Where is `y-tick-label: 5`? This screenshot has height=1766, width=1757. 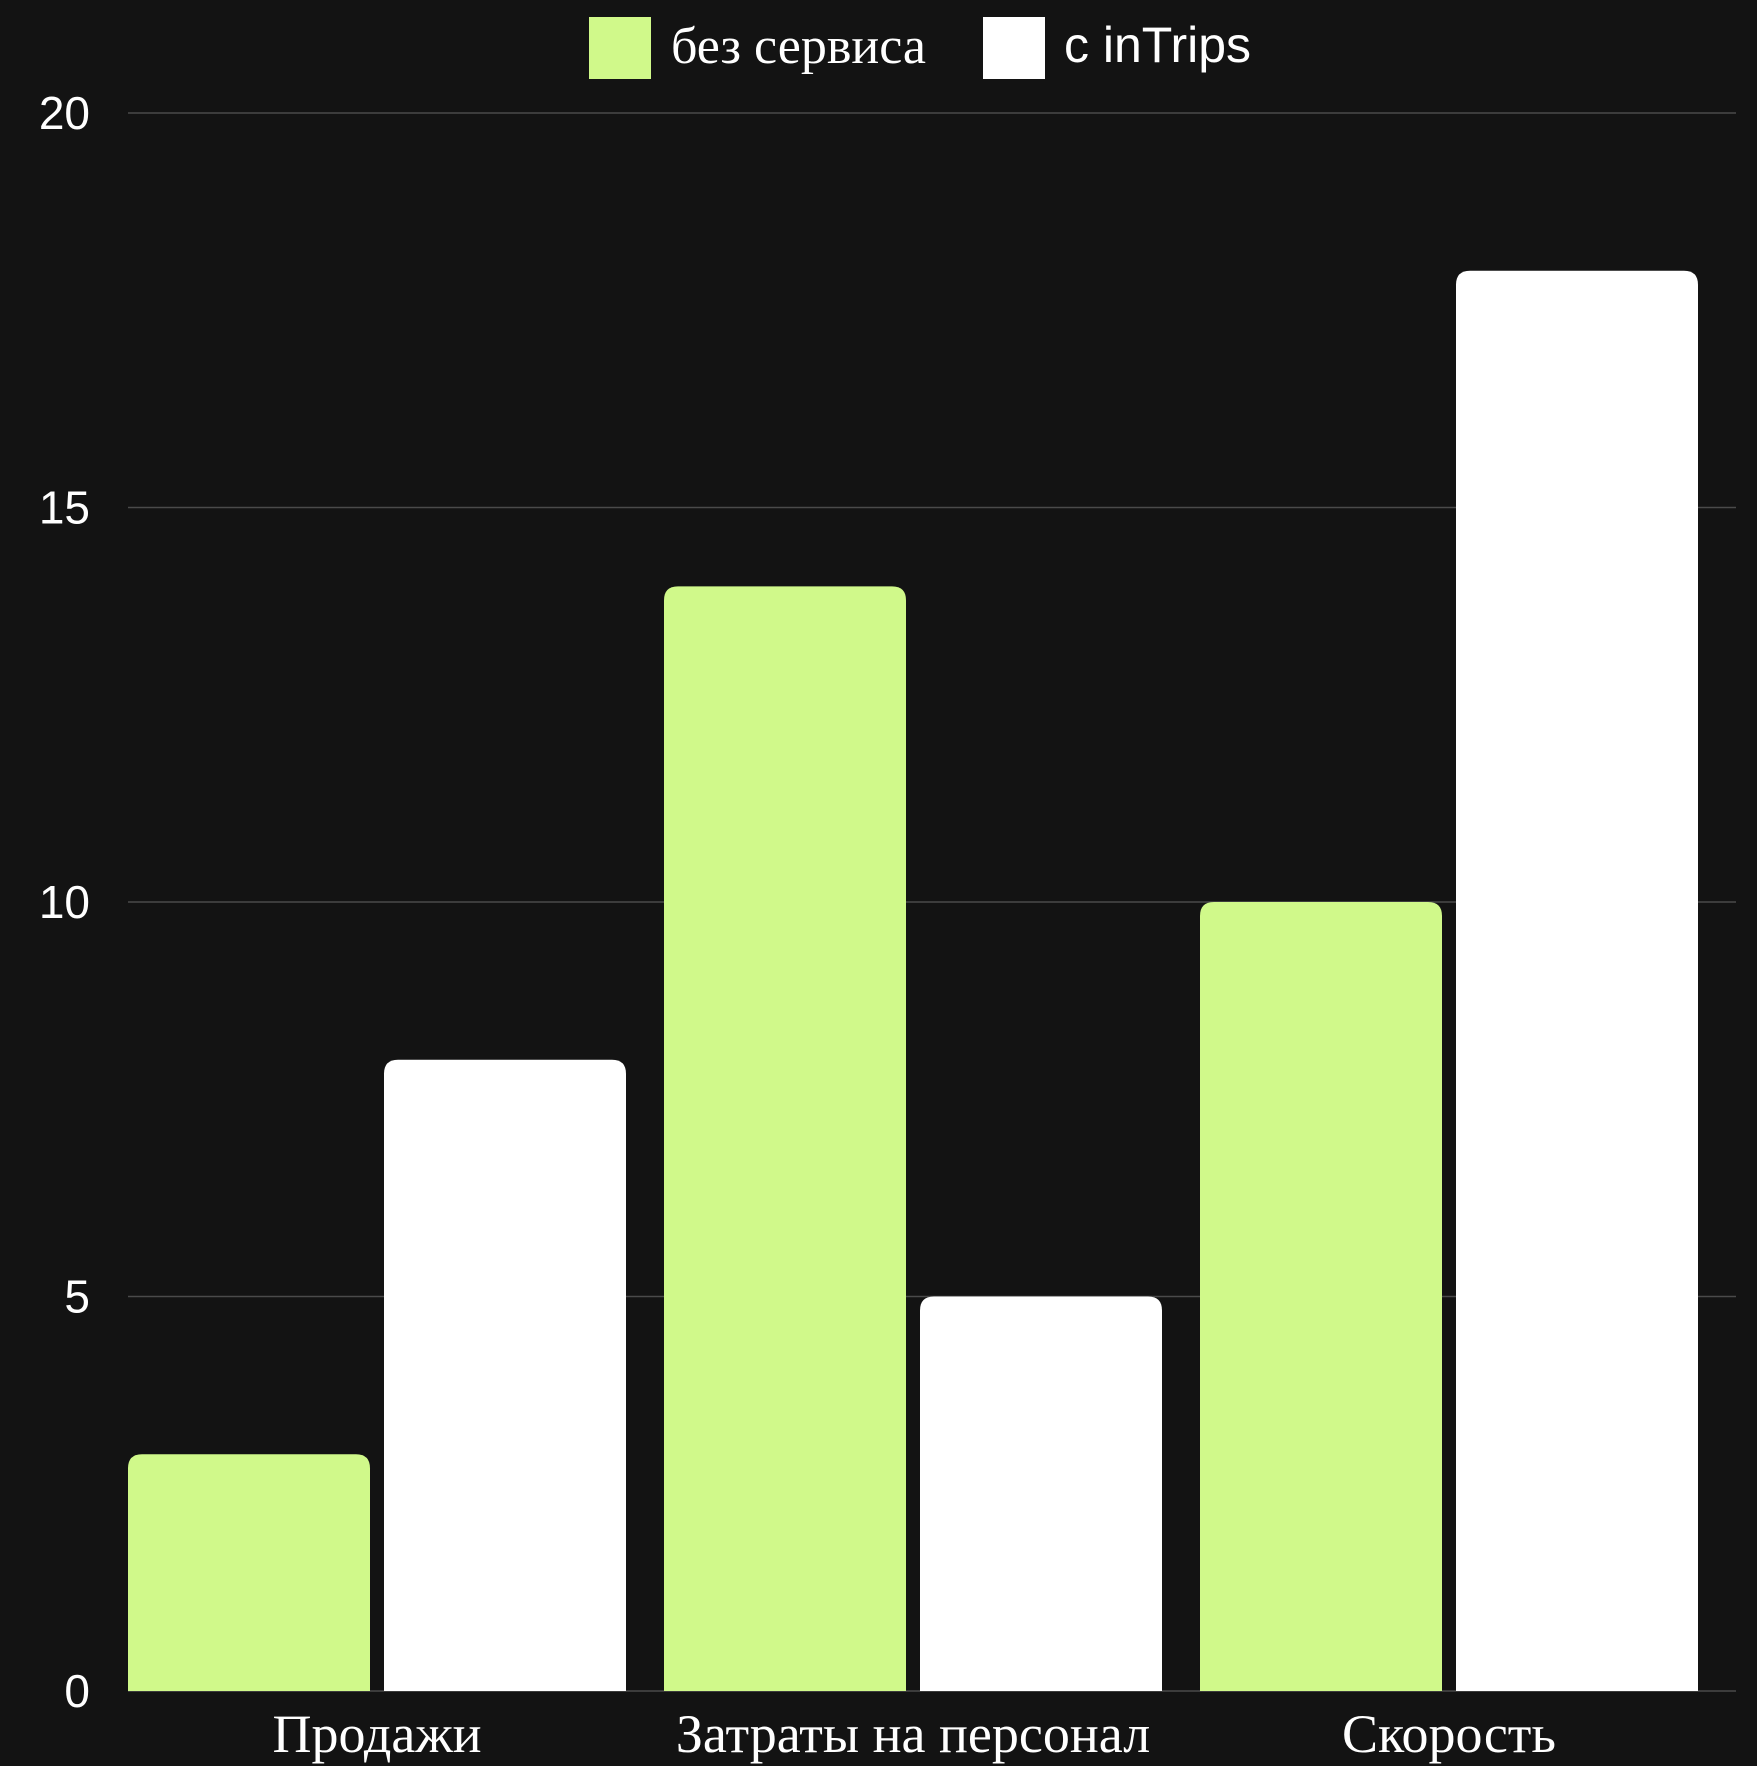 y-tick-label: 5 is located at coordinates (77, 1297).